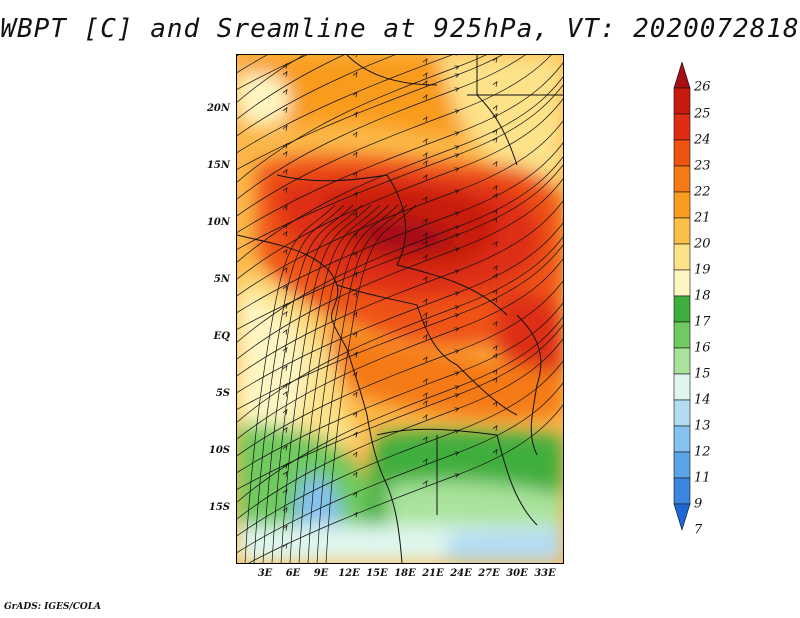  What do you see at coordinates (433, 573) in the screenshot?
I see `x-tick-label: 21E` at bounding box center [433, 573].